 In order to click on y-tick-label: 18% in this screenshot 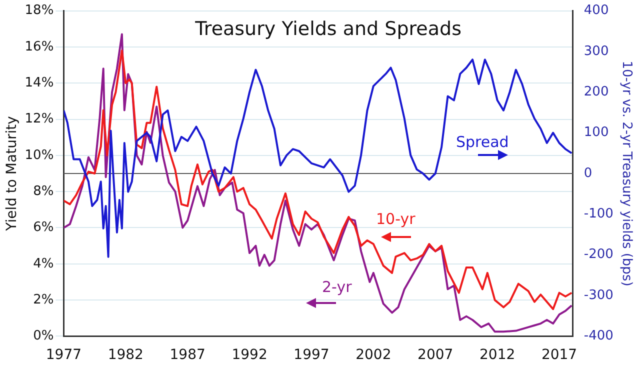, I will do `click(39, 10)`.